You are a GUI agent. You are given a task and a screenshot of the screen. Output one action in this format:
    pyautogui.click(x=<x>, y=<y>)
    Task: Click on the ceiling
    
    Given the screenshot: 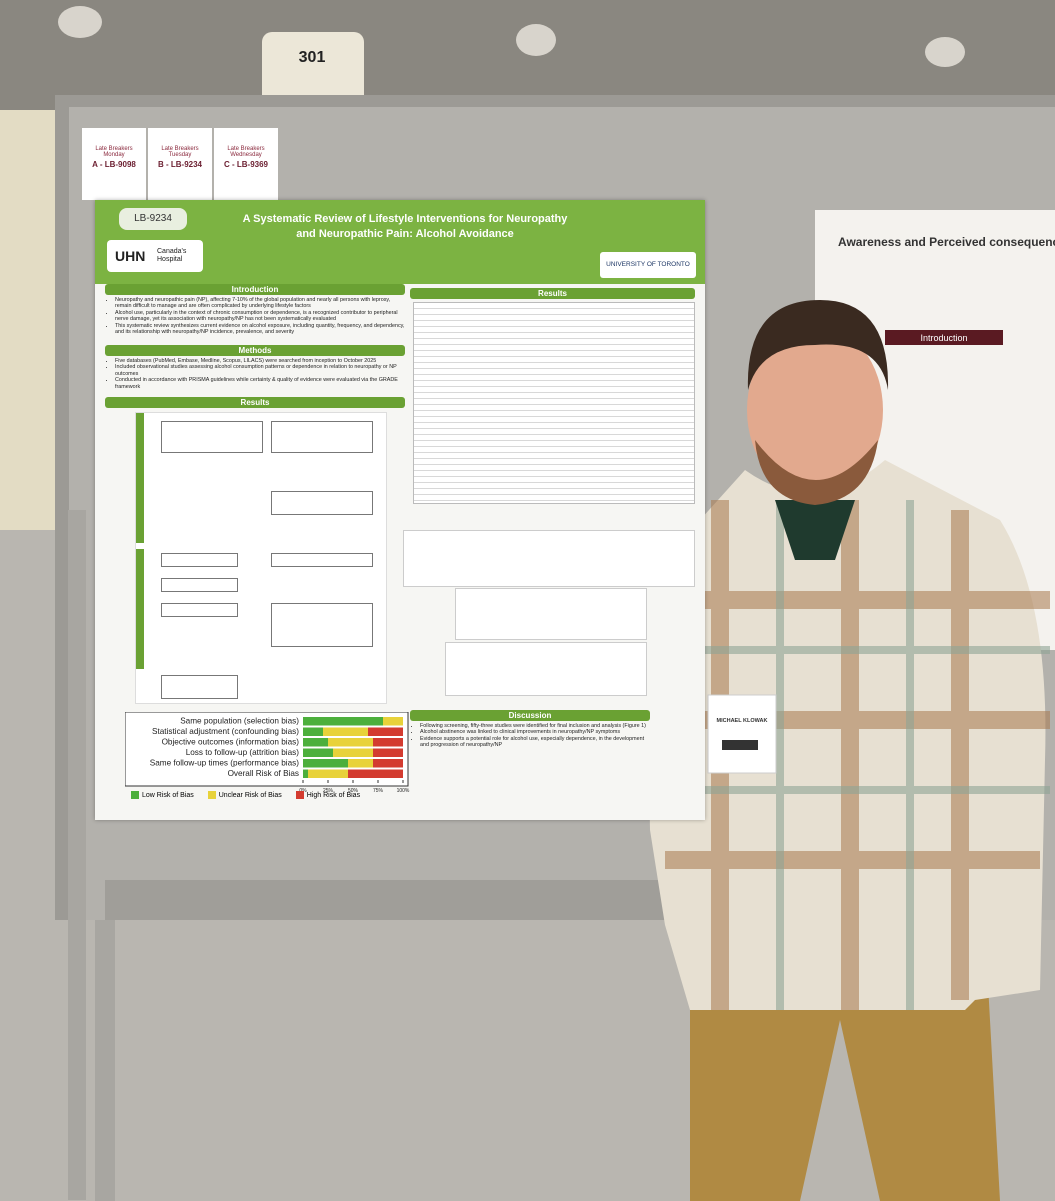 What is the action you would take?
    pyautogui.click(x=527, y=55)
    